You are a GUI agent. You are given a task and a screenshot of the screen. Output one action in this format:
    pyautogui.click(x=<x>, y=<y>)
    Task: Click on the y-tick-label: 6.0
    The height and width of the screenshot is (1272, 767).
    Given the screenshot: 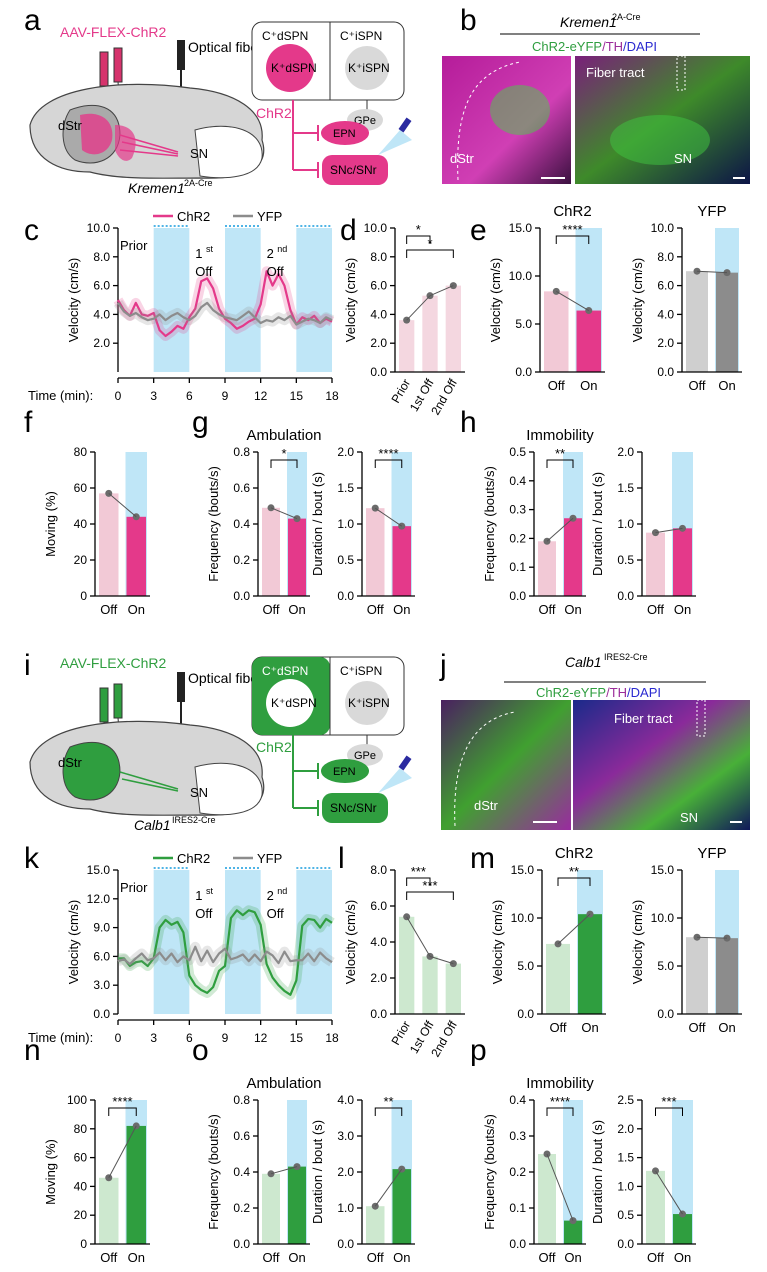 What is the action you would take?
    pyautogui.click(x=665, y=286)
    